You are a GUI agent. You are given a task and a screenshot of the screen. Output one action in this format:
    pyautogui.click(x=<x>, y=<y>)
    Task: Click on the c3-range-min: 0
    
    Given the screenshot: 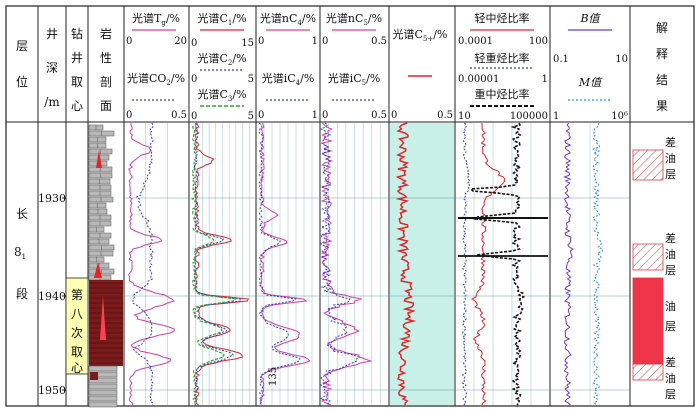 What is the action you would take?
    pyautogui.click(x=194, y=116)
    